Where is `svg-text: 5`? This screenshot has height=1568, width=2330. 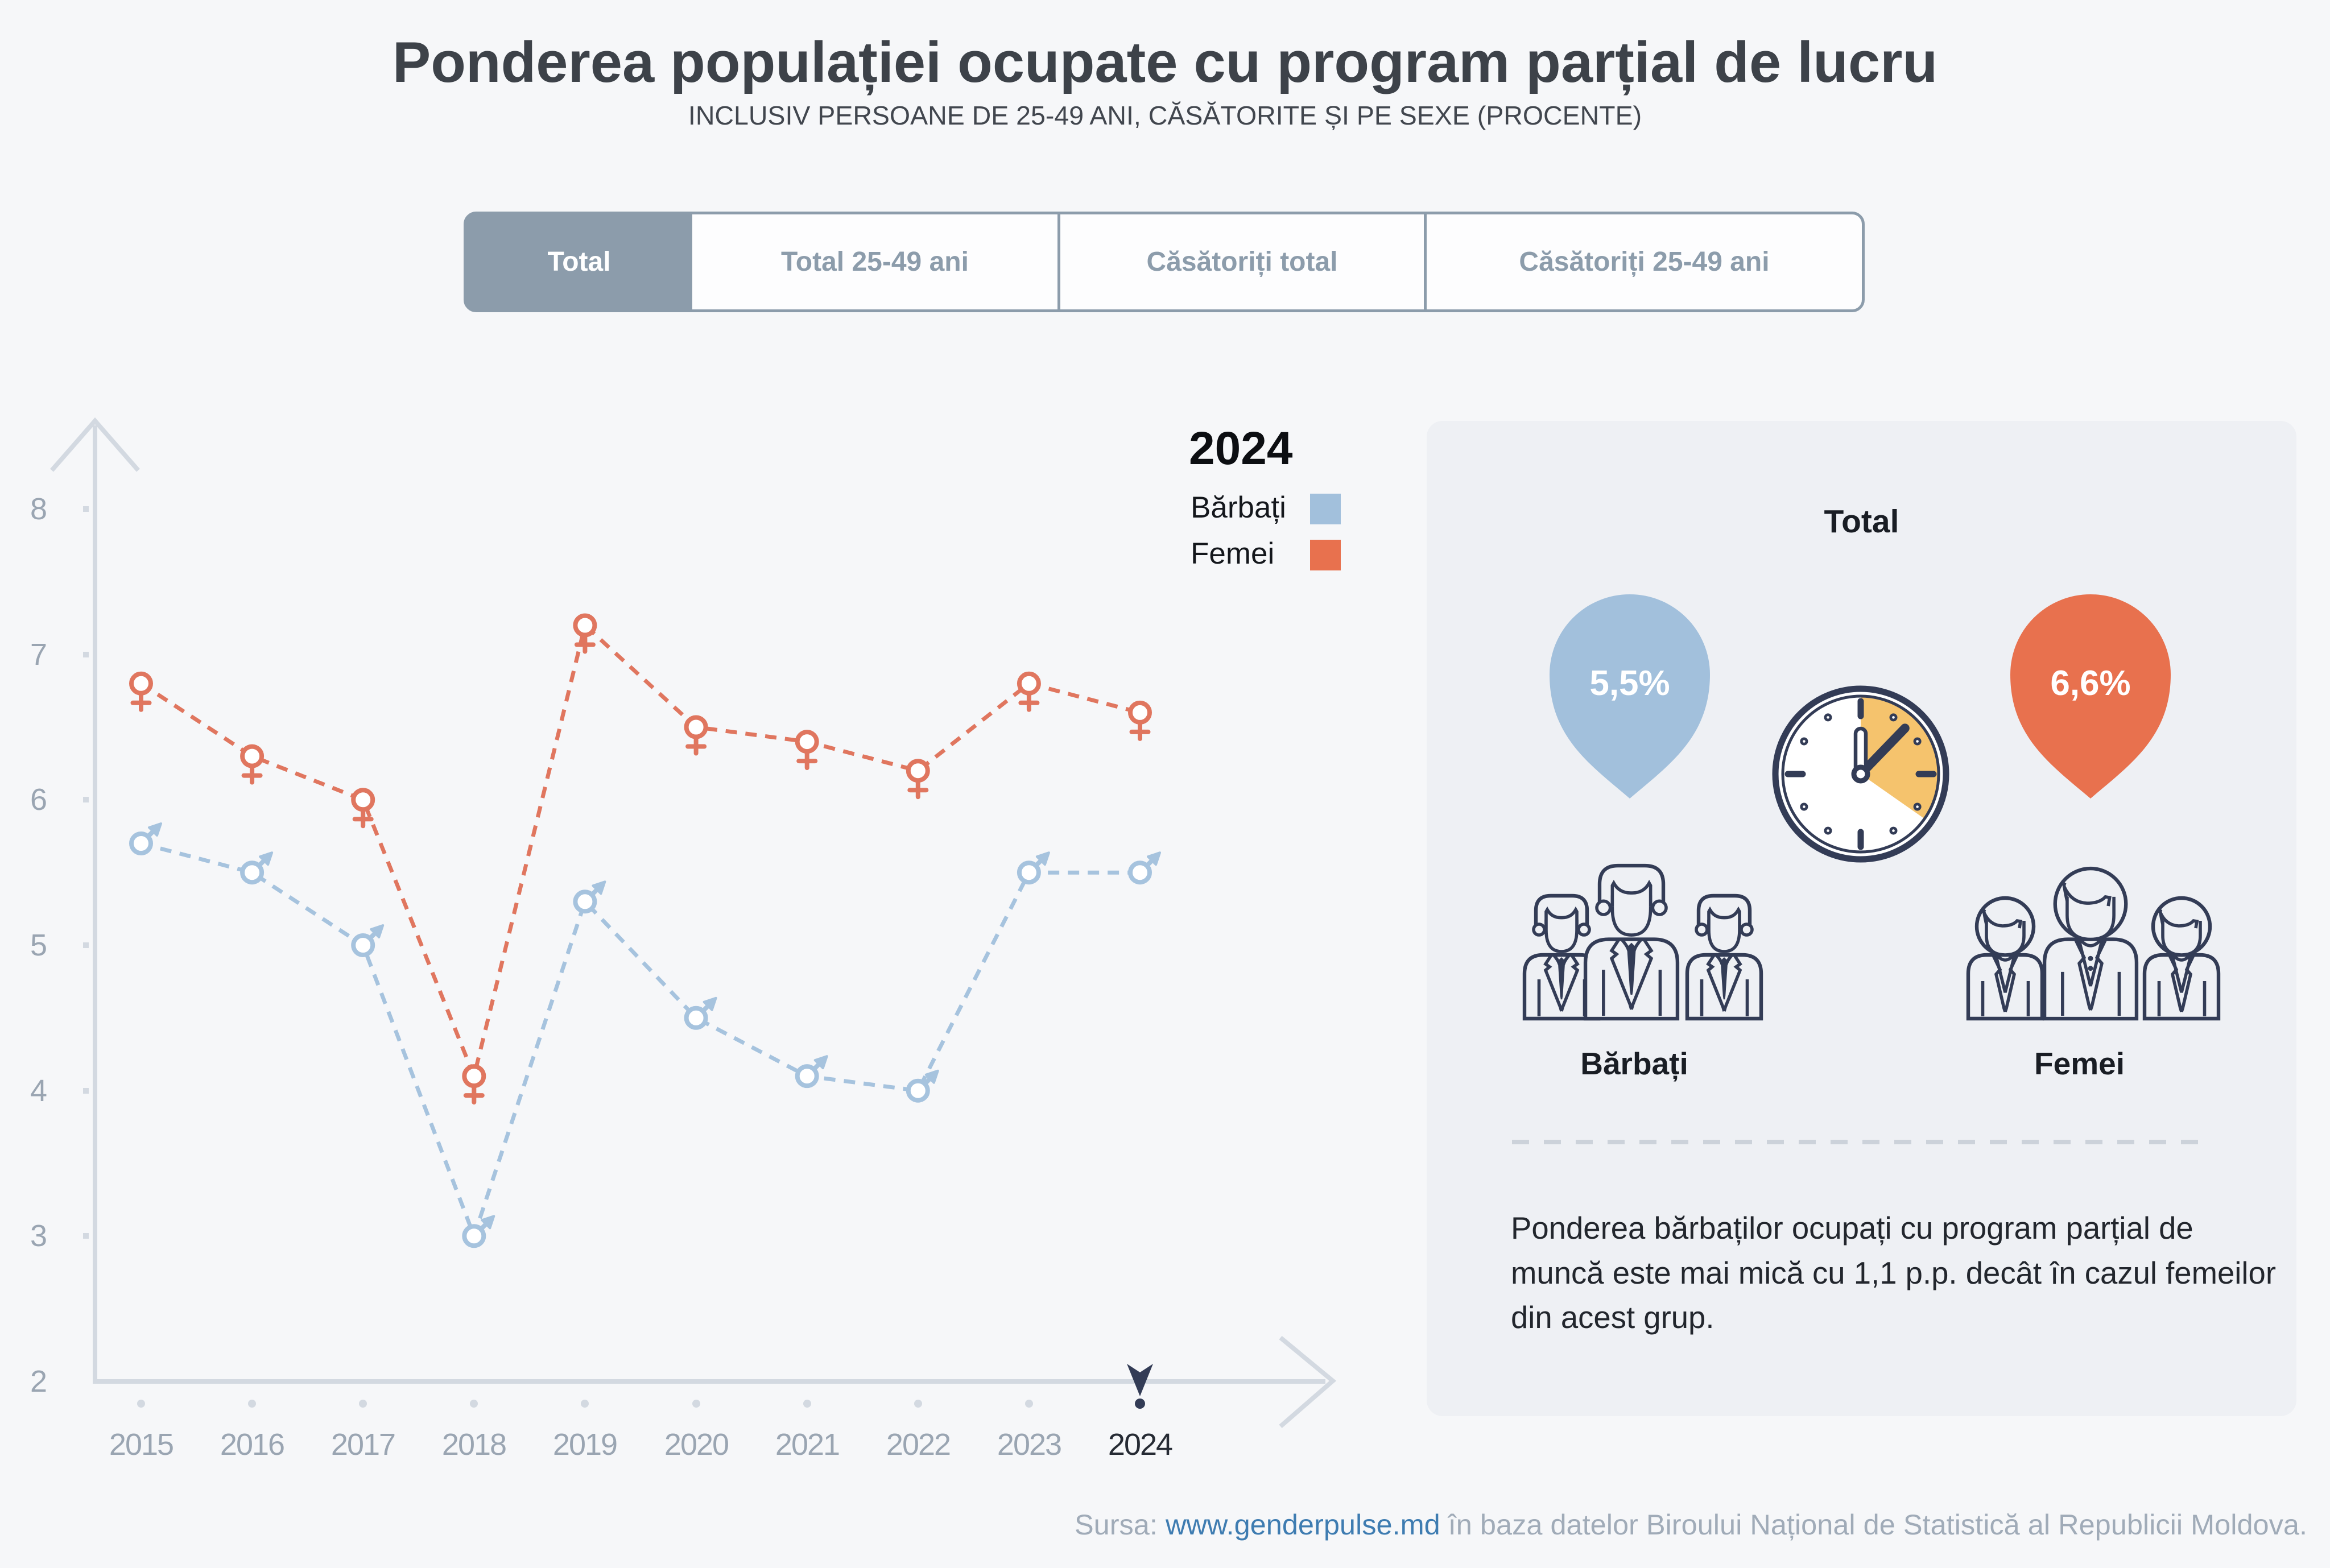 svg-text: 5 is located at coordinates (38, 945).